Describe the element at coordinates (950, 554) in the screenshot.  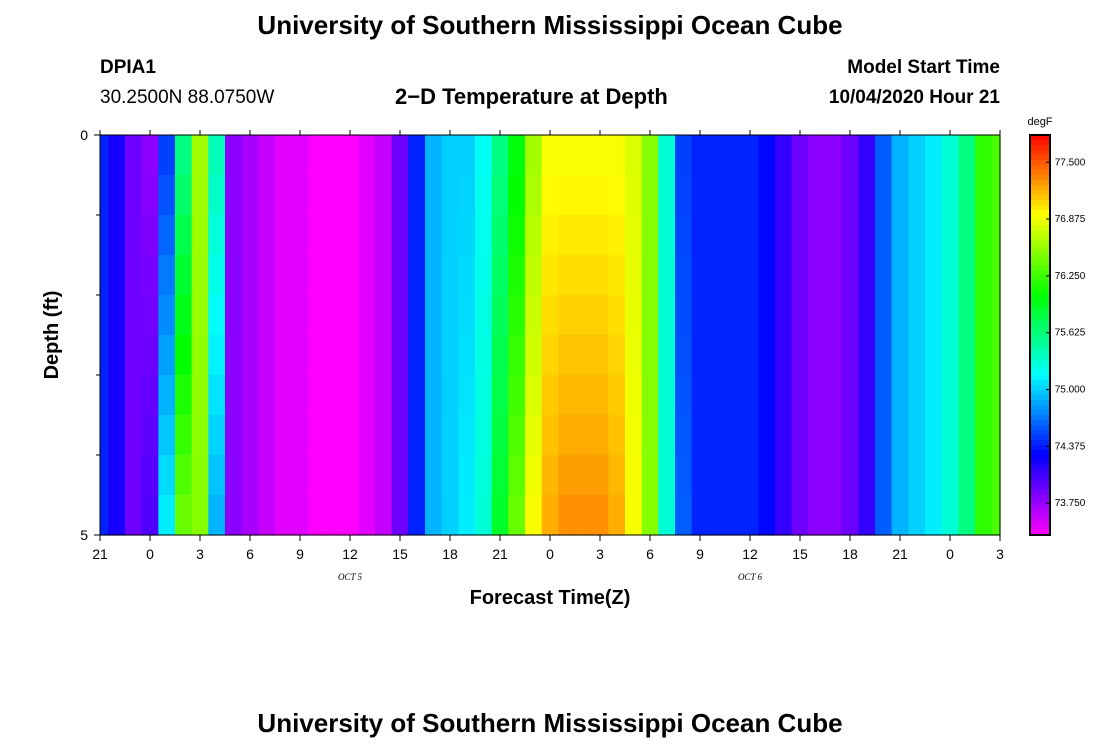
I see `x-tick-label: 0` at that location.